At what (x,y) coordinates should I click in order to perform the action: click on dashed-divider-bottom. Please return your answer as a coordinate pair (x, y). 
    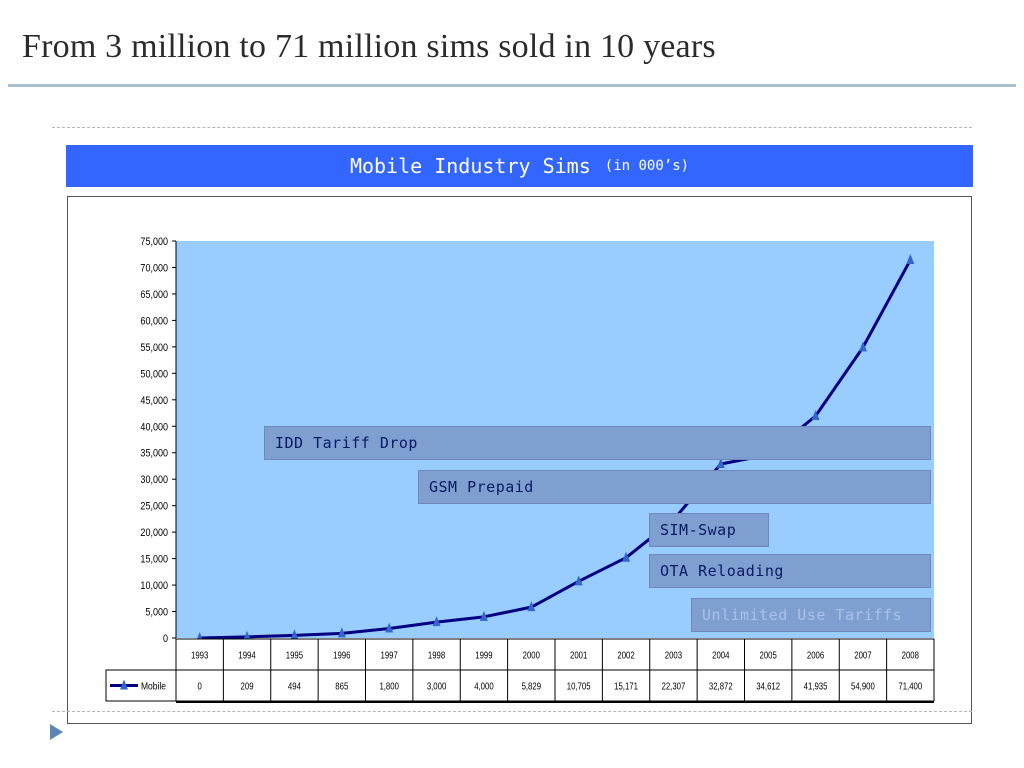
    Looking at the image, I should click on (512, 711).